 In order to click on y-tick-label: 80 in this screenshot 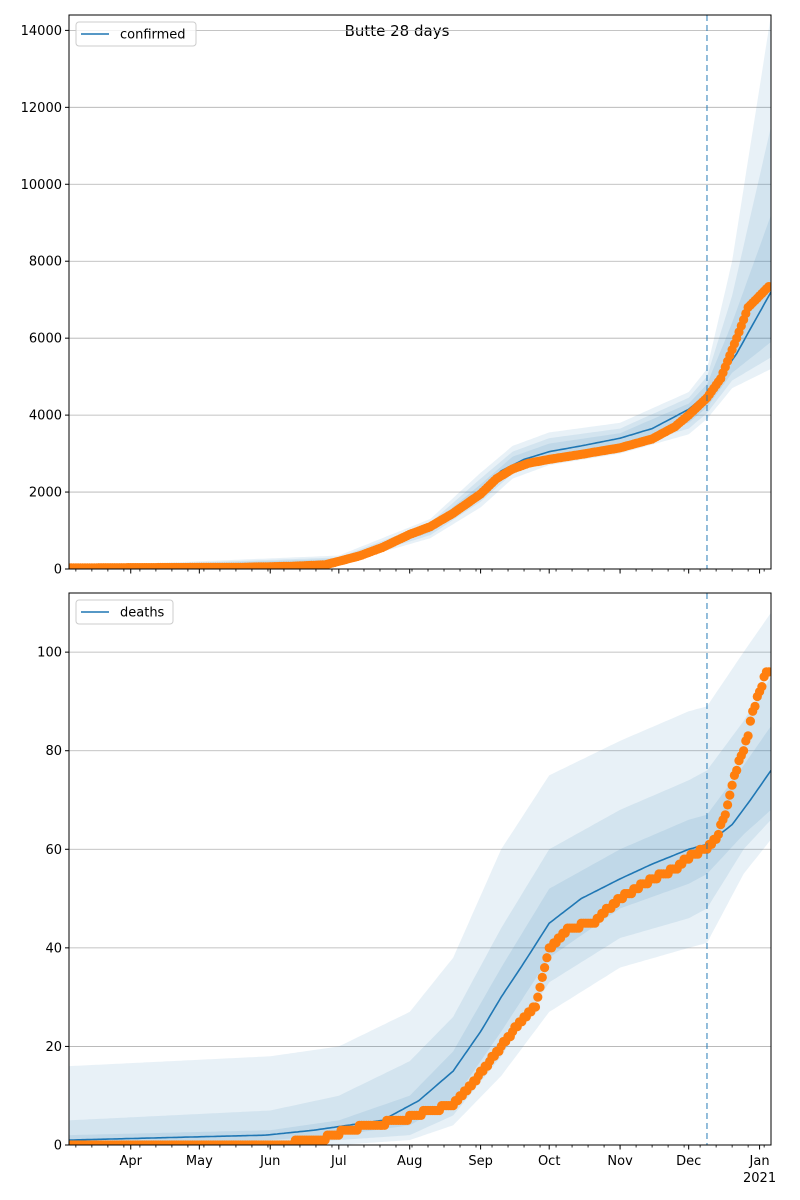, I will do `click(53, 751)`.